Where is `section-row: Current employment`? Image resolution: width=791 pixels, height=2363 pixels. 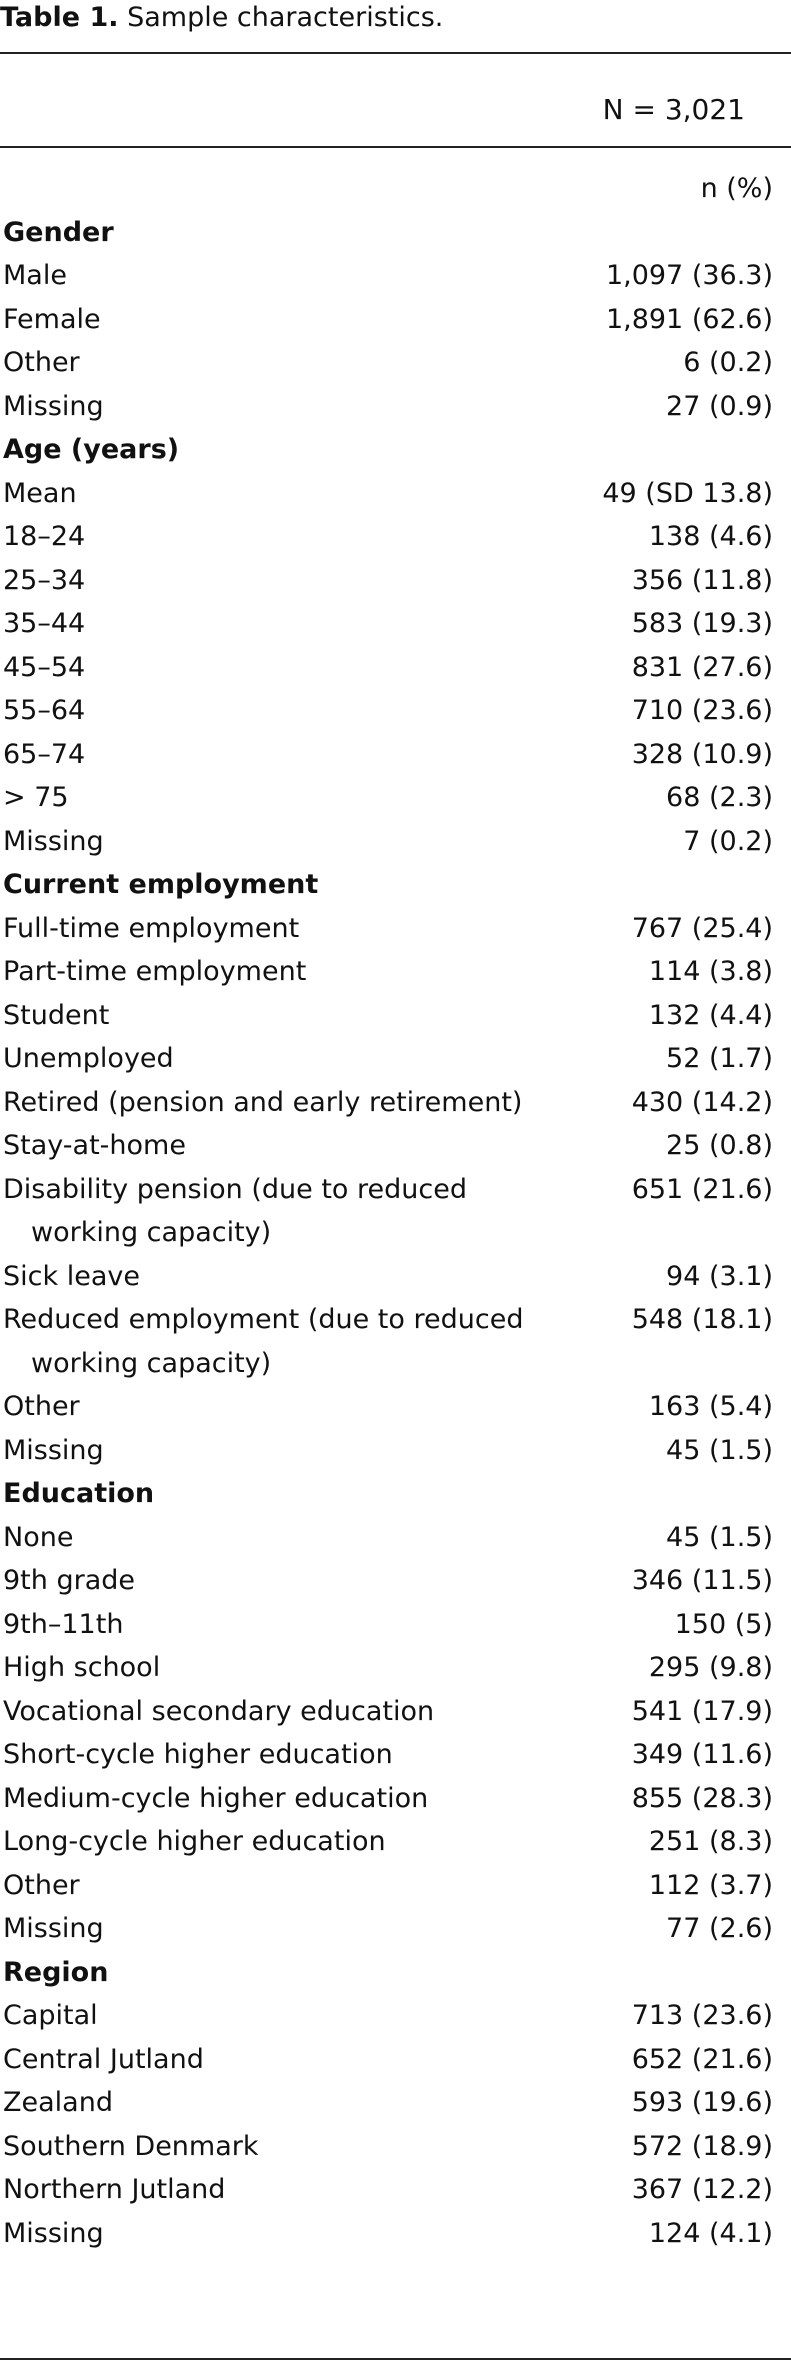 section-row: Current employment is located at coordinates (388, 885).